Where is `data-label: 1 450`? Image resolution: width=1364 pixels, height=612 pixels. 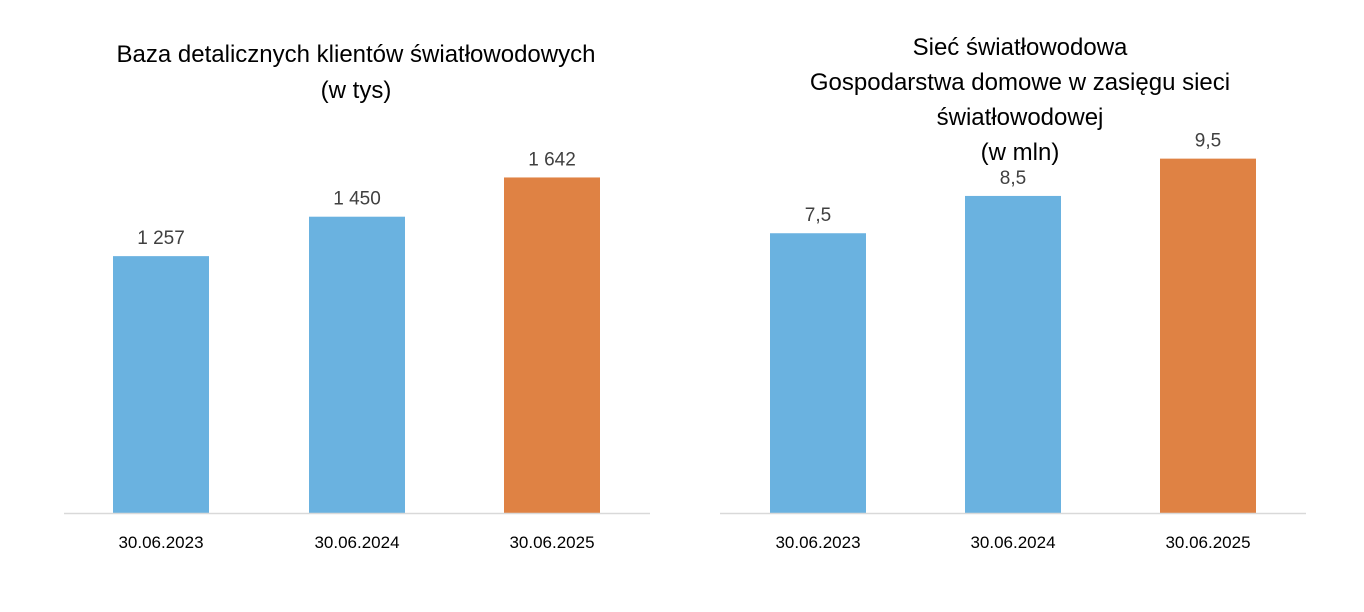
data-label: 1 450 is located at coordinates (357, 199).